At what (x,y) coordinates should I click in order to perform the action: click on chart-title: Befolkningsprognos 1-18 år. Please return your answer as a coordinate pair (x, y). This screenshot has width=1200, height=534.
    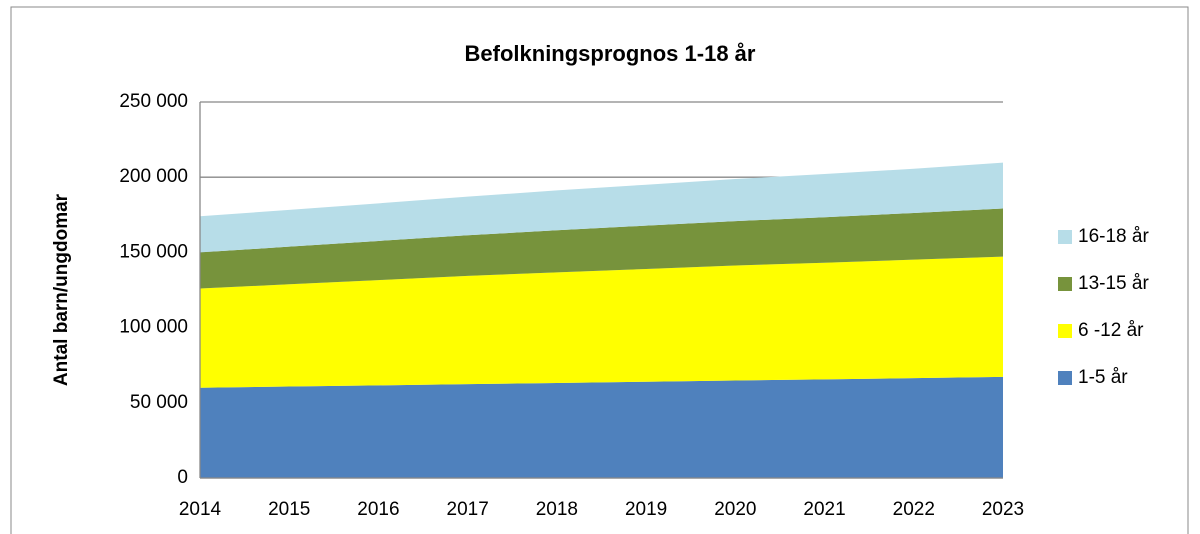
    Looking at the image, I should click on (610, 53).